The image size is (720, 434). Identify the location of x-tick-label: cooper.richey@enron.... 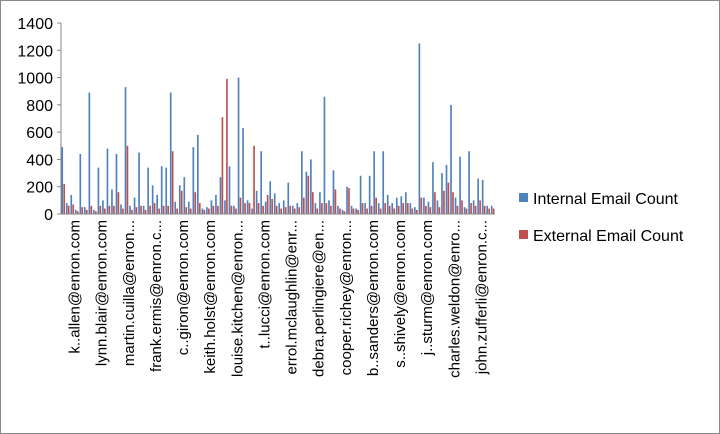
(346, 297).